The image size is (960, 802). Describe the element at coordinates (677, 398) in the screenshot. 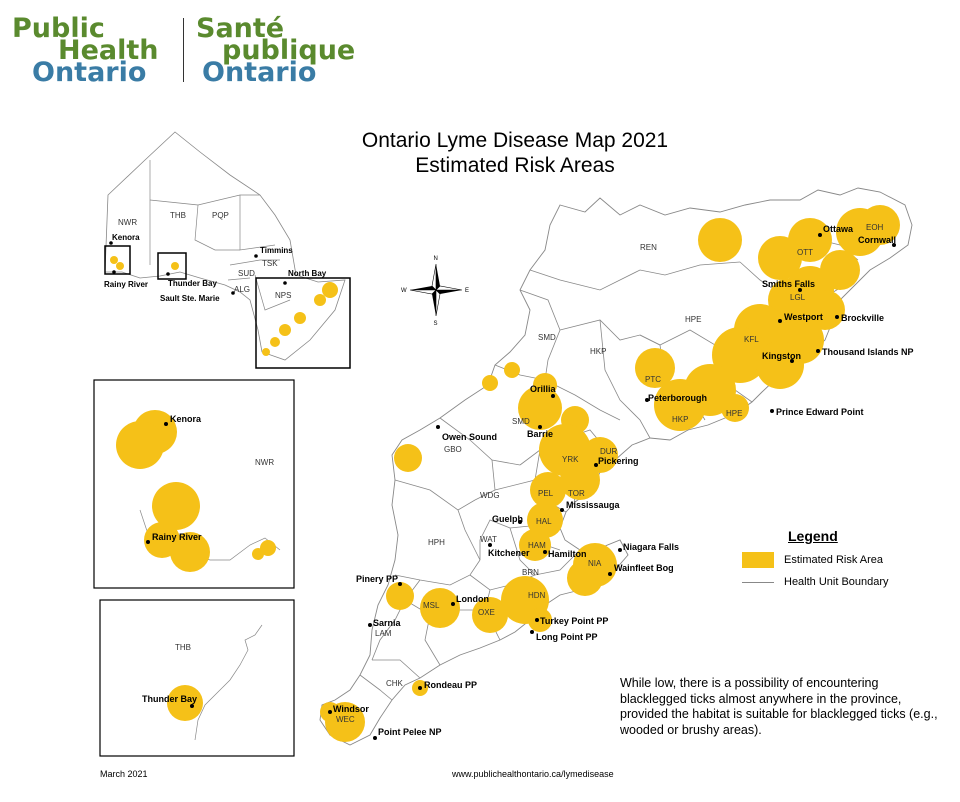

I see `city-peterborough: Peterborough` at that location.